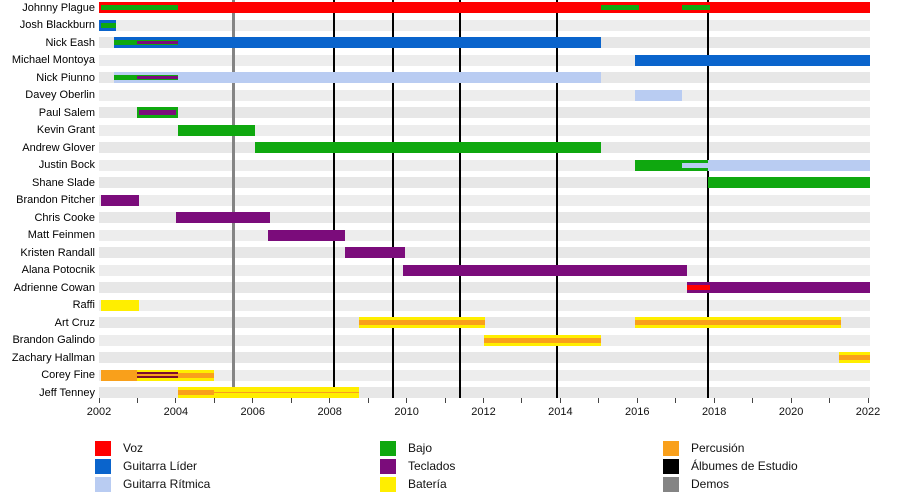  Describe the element at coordinates (253, 412) in the screenshot. I see `axis-tick-label: 2006` at that location.